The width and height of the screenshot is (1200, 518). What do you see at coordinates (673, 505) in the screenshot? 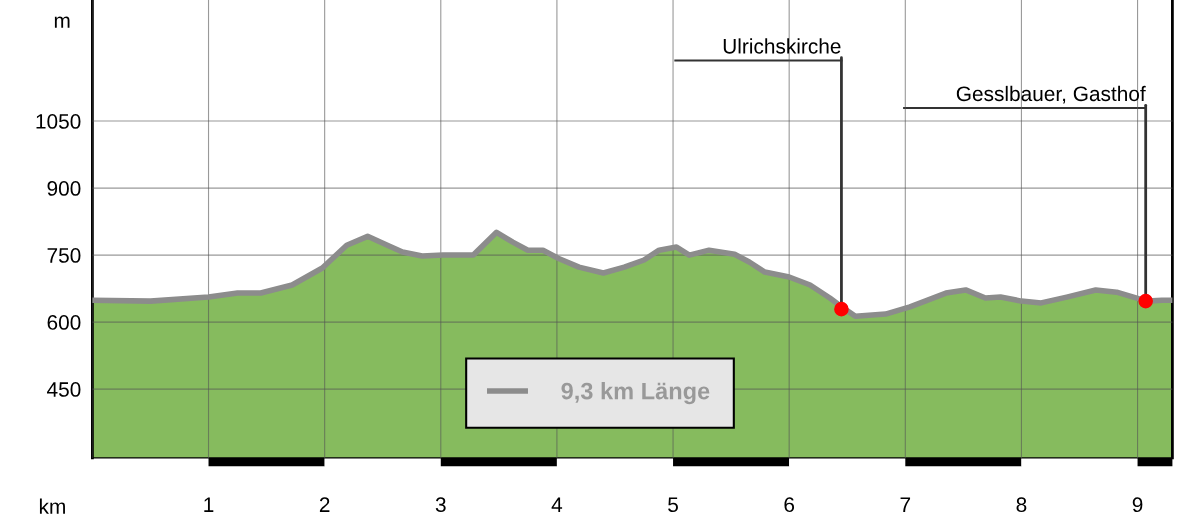
I see `x-tick-label: 5` at bounding box center [673, 505].